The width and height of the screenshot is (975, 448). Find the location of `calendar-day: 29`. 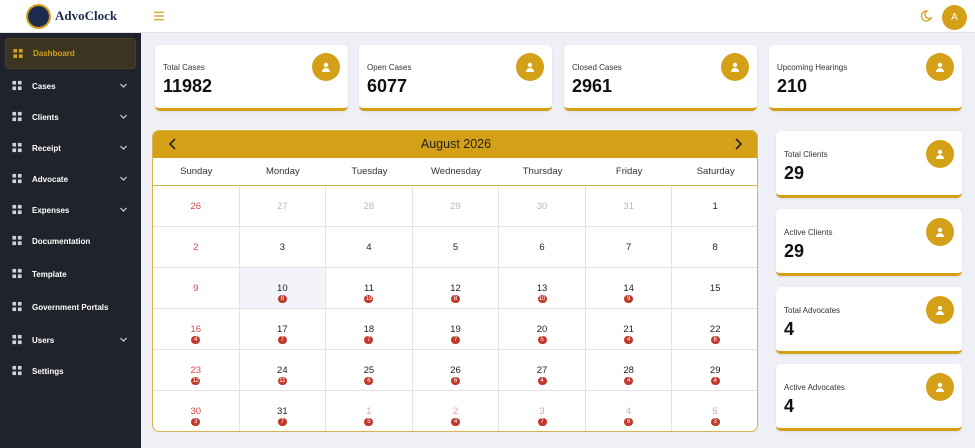

calendar-day: 29 is located at coordinates (456, 206).